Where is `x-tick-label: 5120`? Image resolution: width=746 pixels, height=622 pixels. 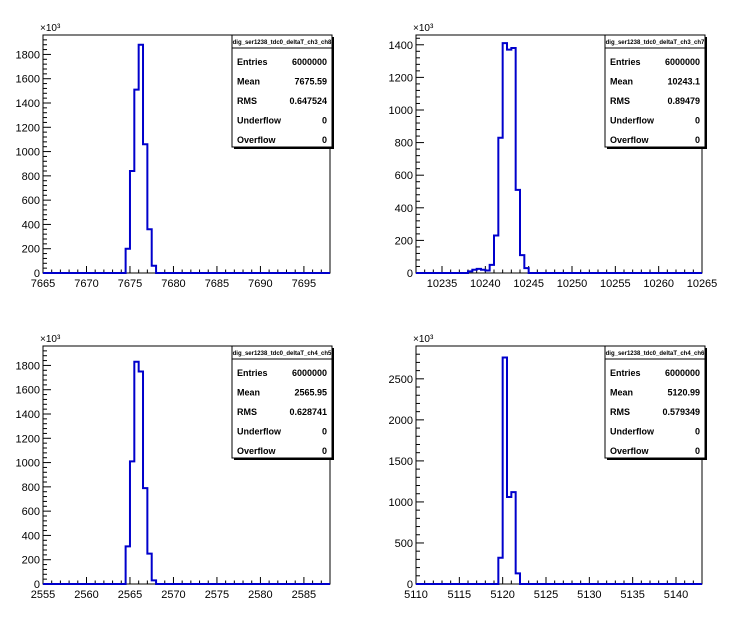
x-tick-label: 5120 is located at coordinates (502, 595).